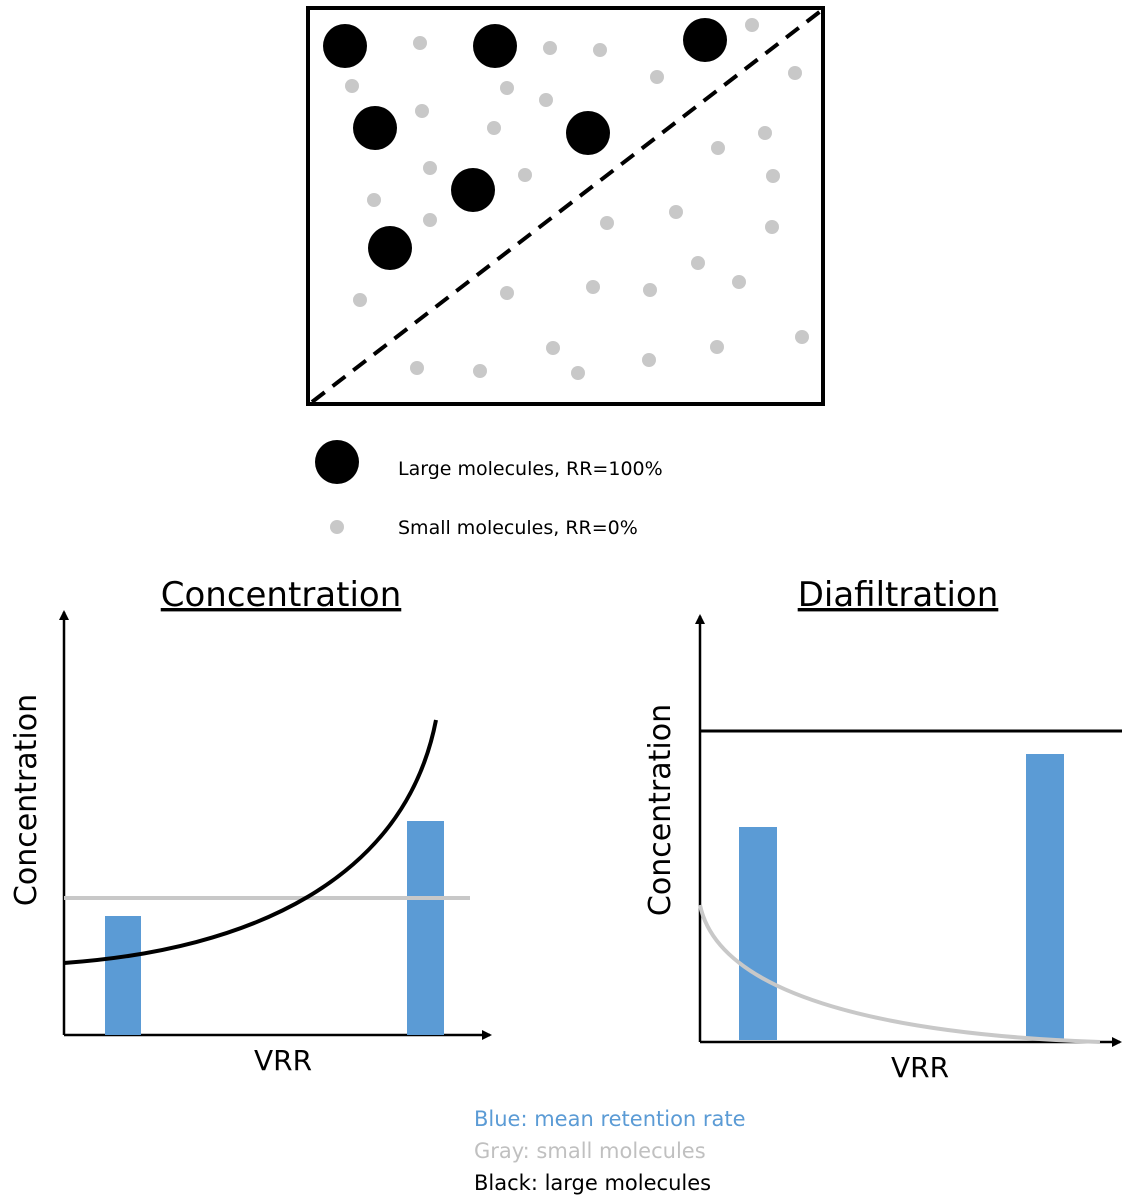  Describe the element at coordinates (530, 469) in the screenshot. I see `legend-large: Large molecules, RR=100%` at that location.